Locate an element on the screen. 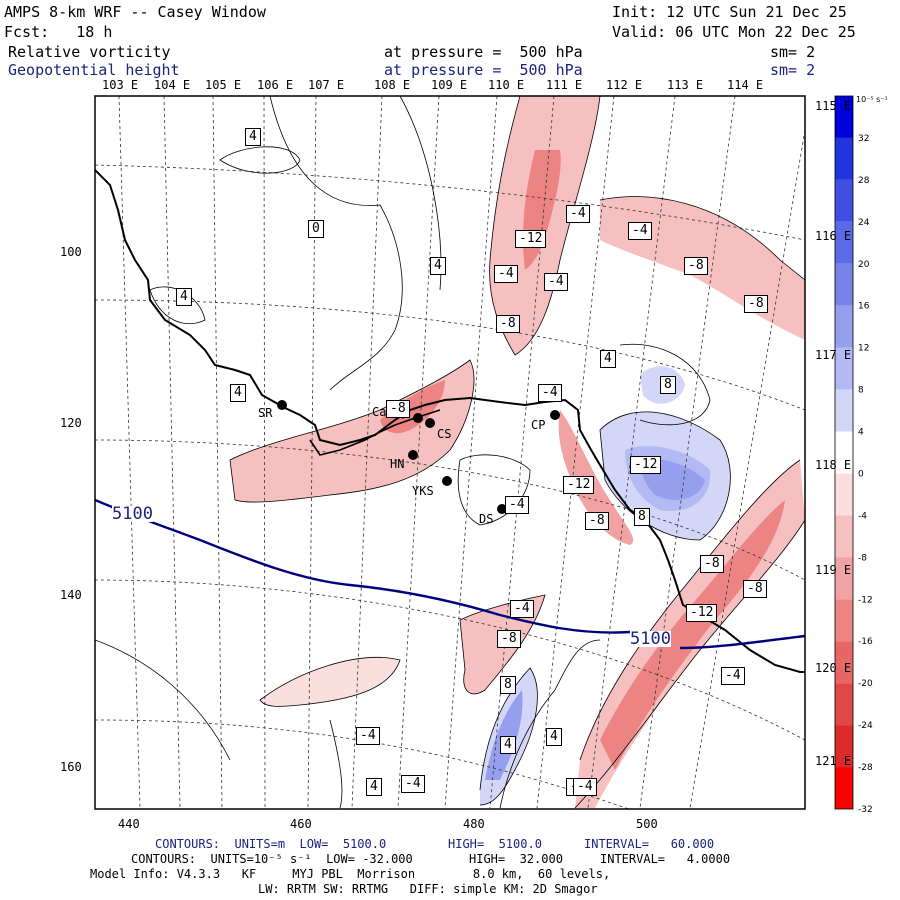  colorbar-tick-label: 28 is located at coordinates (864, 181).